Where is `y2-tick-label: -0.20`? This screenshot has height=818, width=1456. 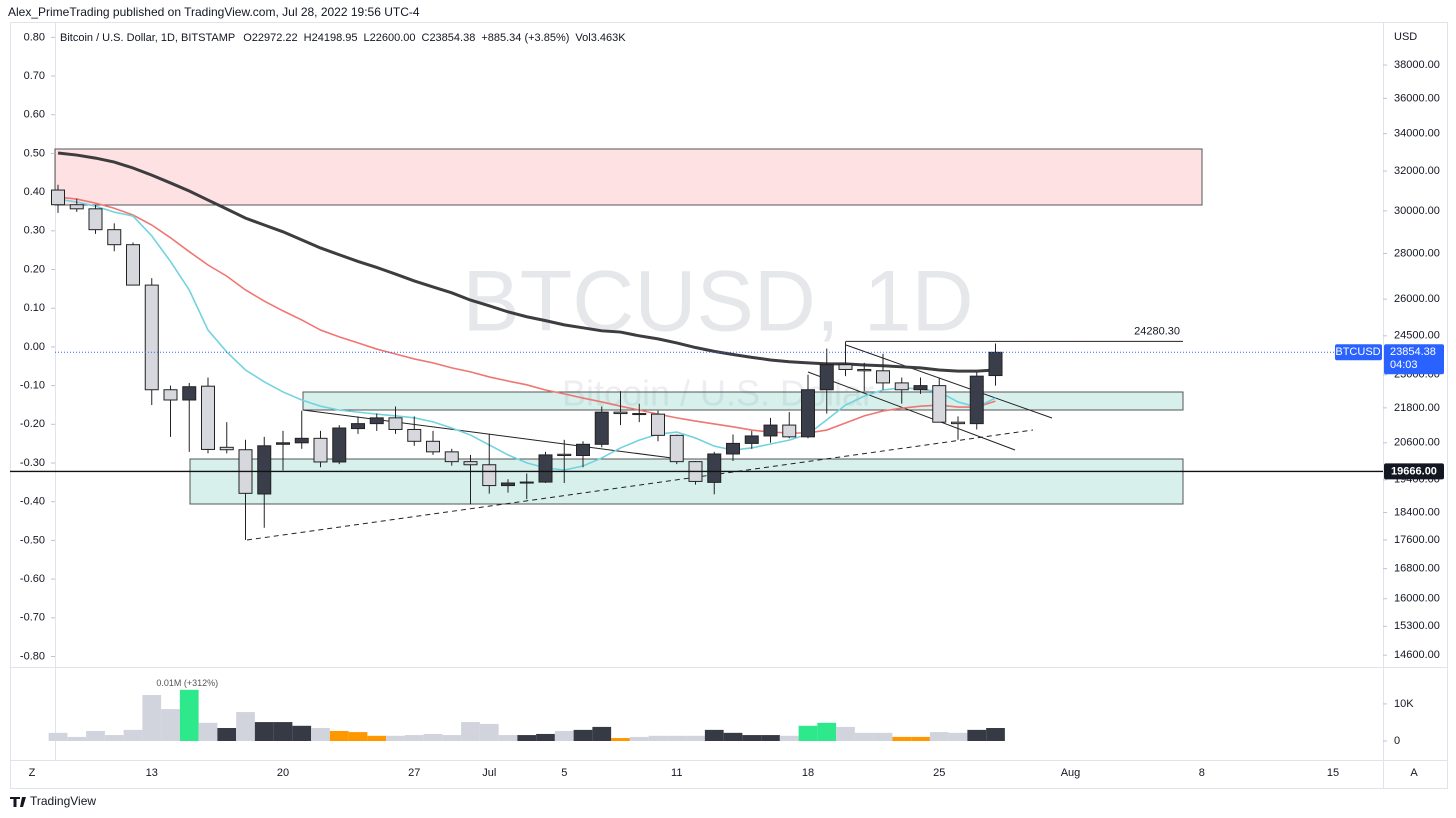
y2-tick-label: -0.20 is located at coordinates (32, 424).